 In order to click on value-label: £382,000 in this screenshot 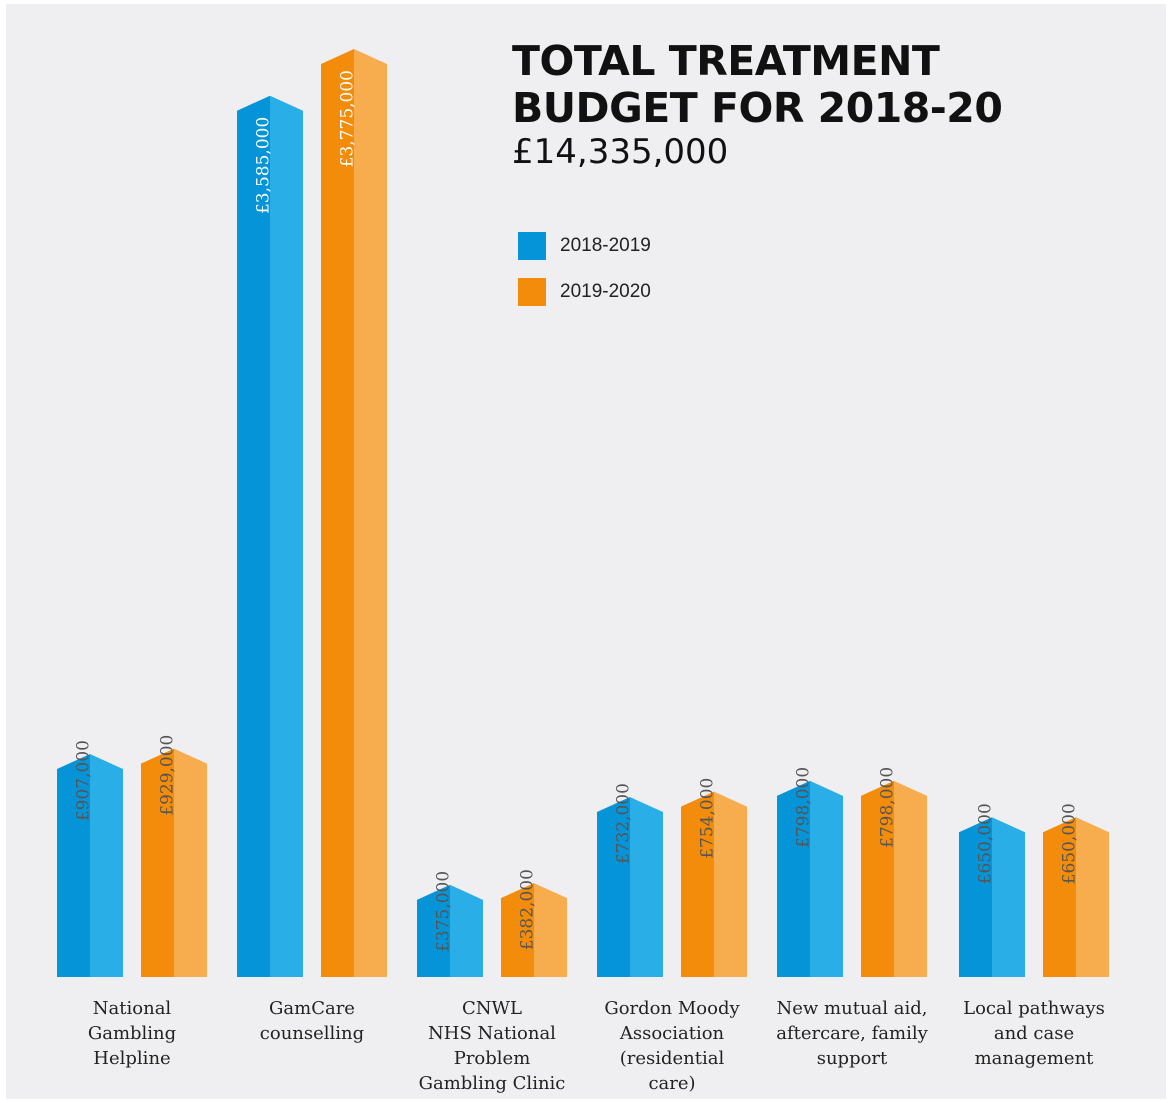, I will do `click(528, 909)`.